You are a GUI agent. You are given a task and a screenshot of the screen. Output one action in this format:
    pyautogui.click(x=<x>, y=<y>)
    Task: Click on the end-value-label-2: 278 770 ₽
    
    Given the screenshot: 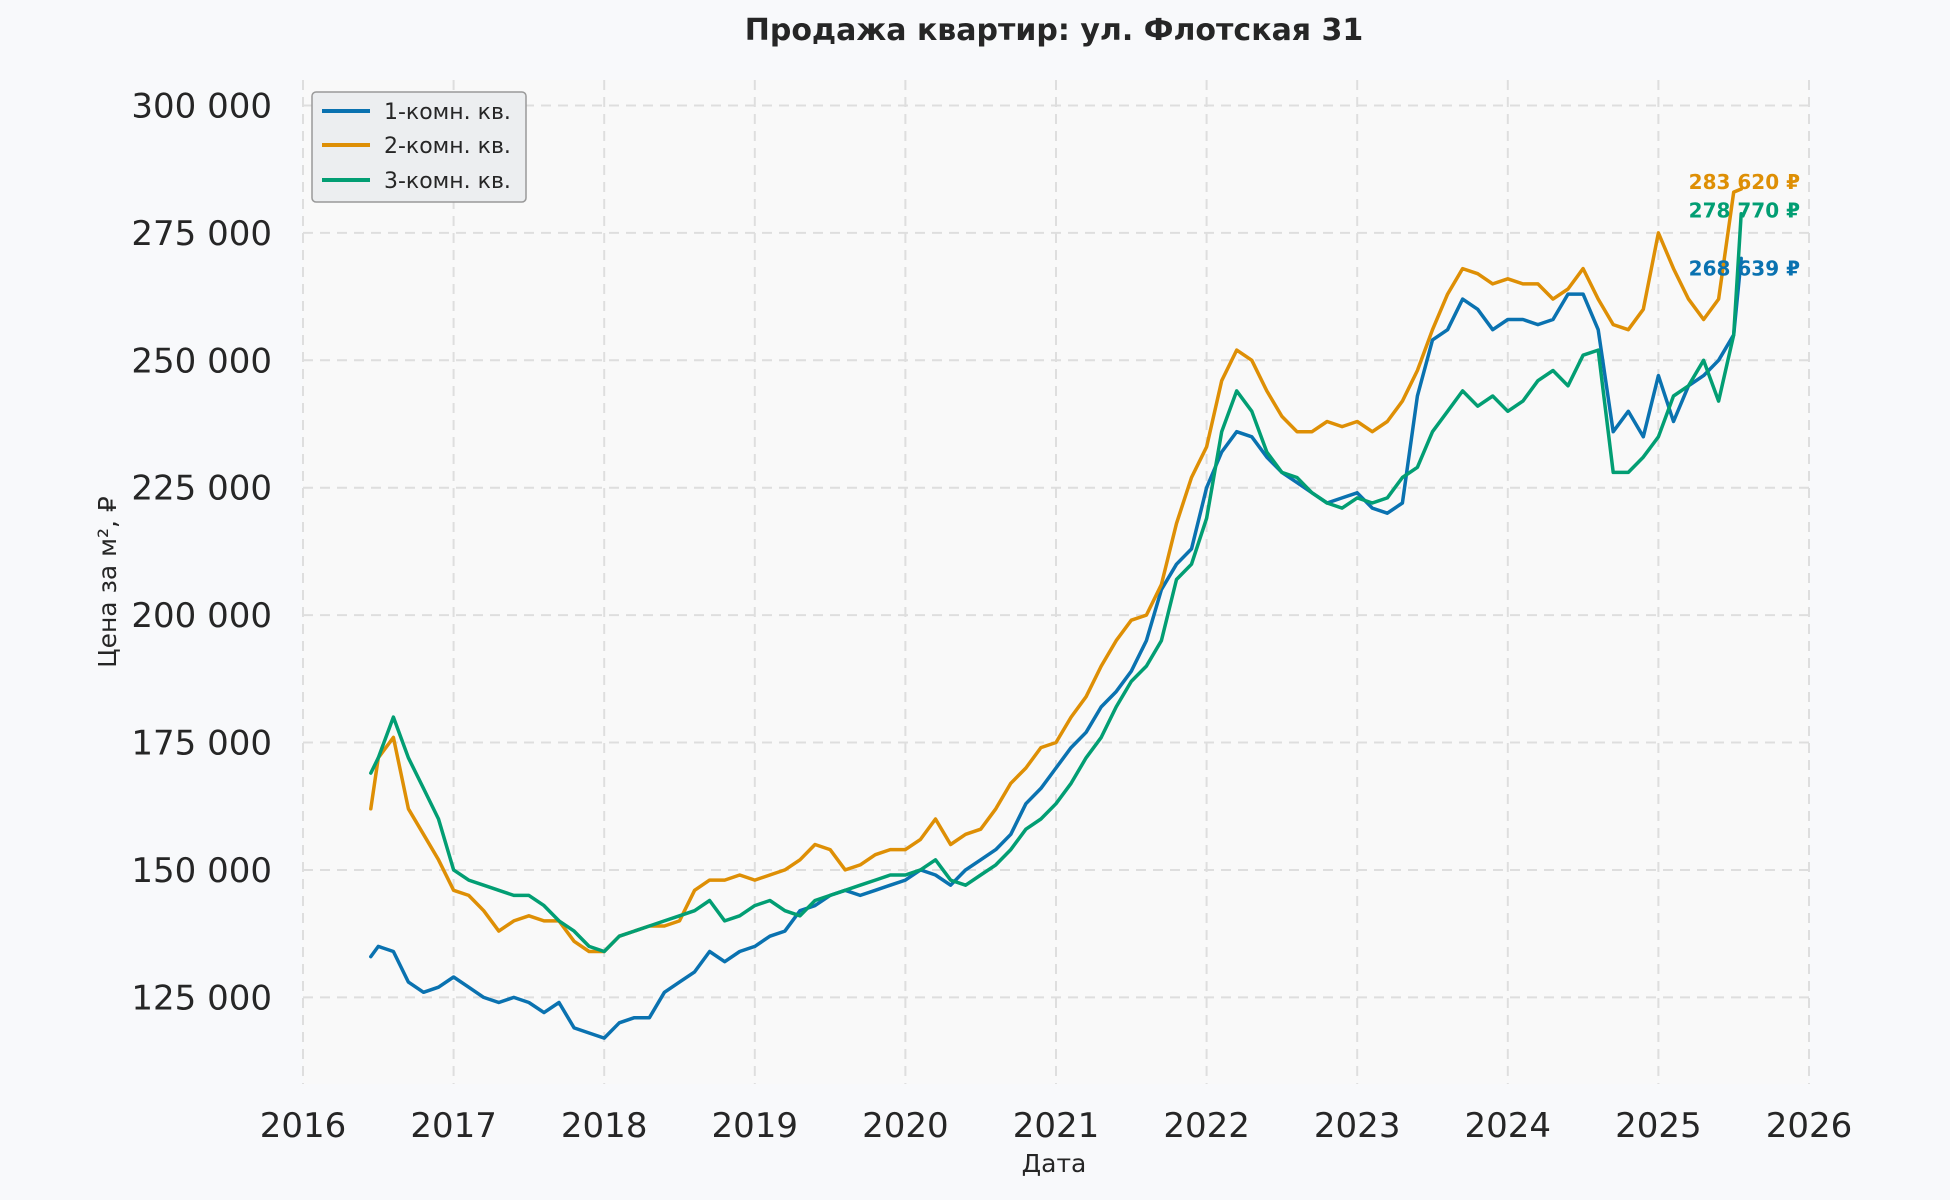 What is the action you would take?
    pyautogui.click(x=1744, y=211)
    